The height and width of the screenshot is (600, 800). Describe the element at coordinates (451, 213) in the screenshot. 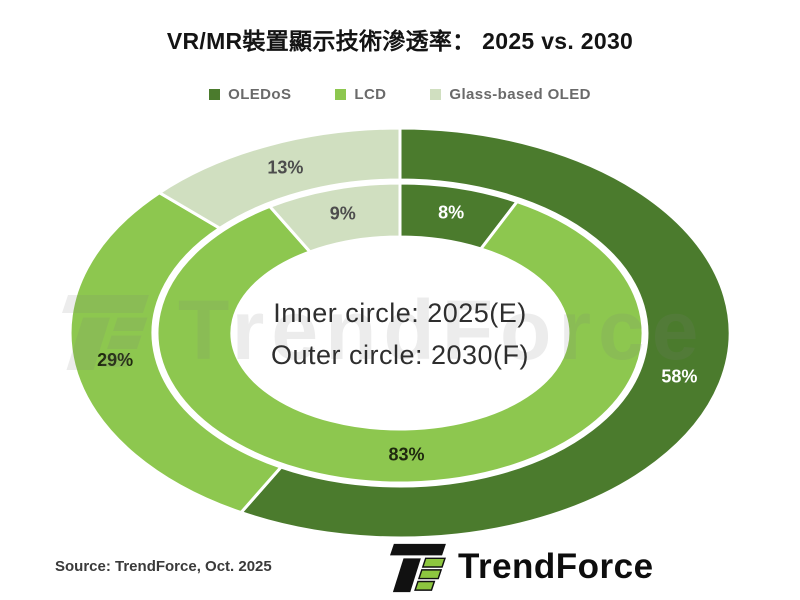

I see `inner-segment-label: 8%` at that location.